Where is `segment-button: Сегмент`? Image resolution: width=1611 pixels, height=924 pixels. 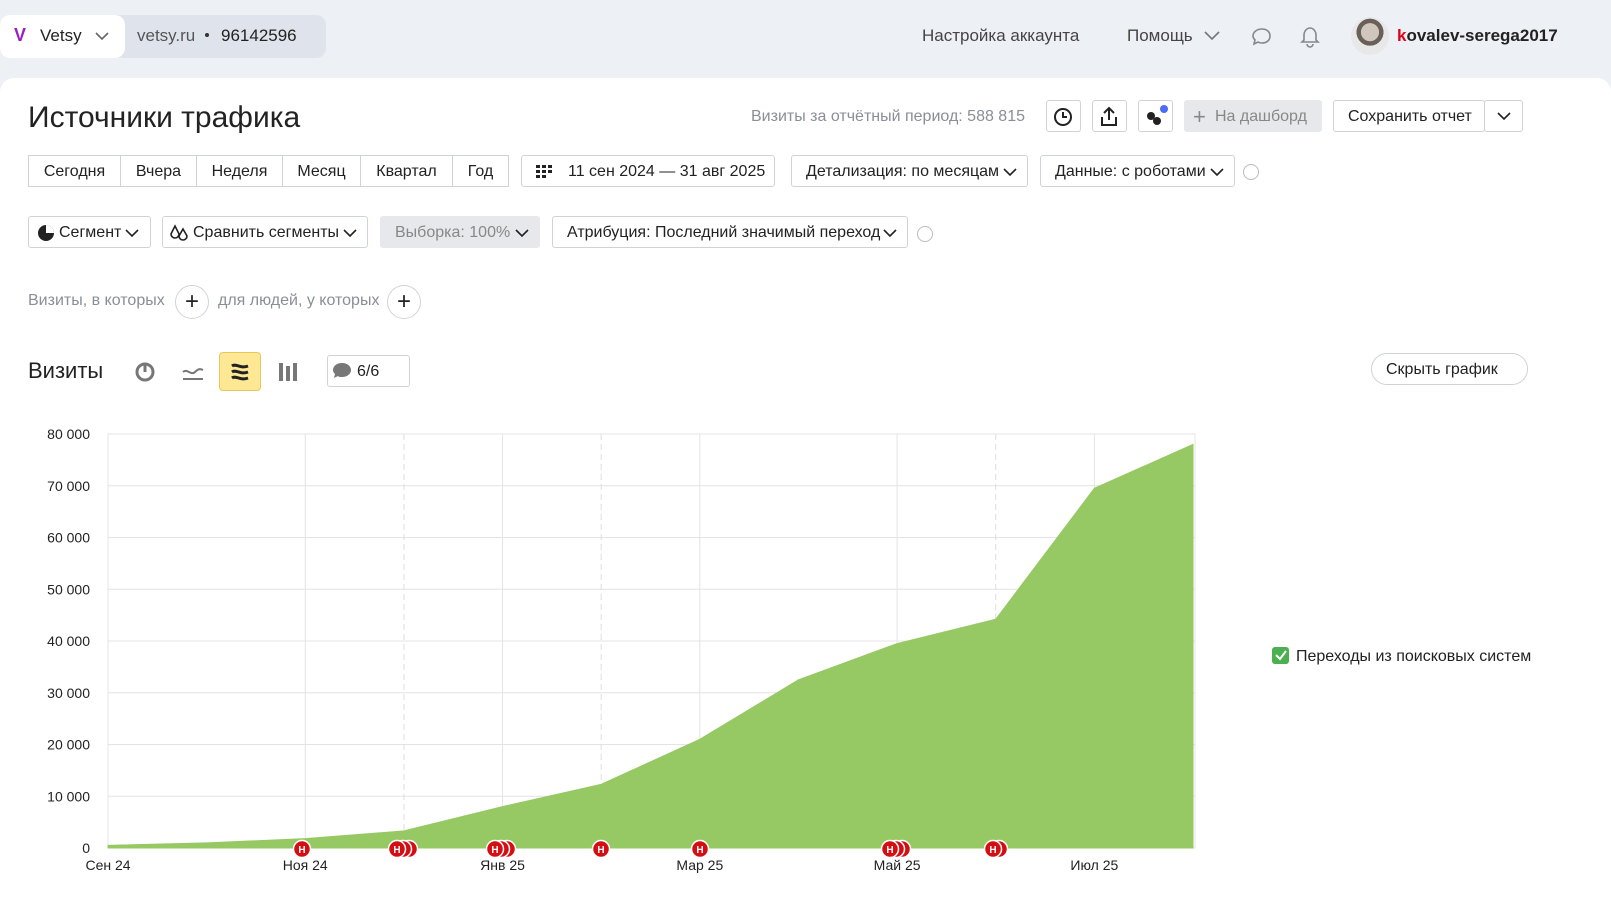 segment-button: Сегмент is located at coordinates (89, 232).